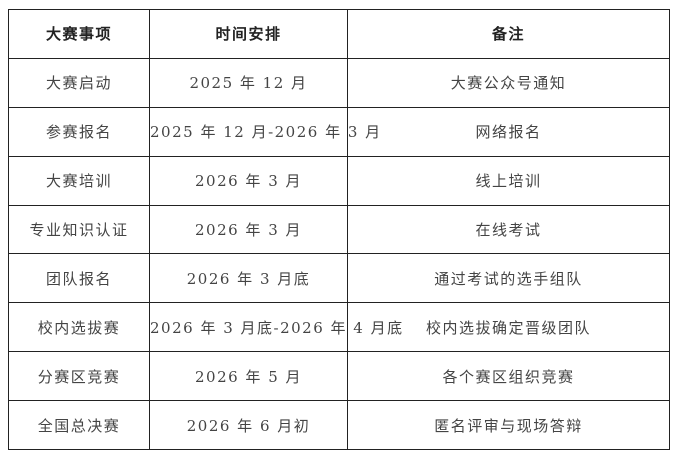 The height and width of the screenshot is (457, 675). I want to click on notes-cell: 各个赛区组织竞赛, so click(508, 376).